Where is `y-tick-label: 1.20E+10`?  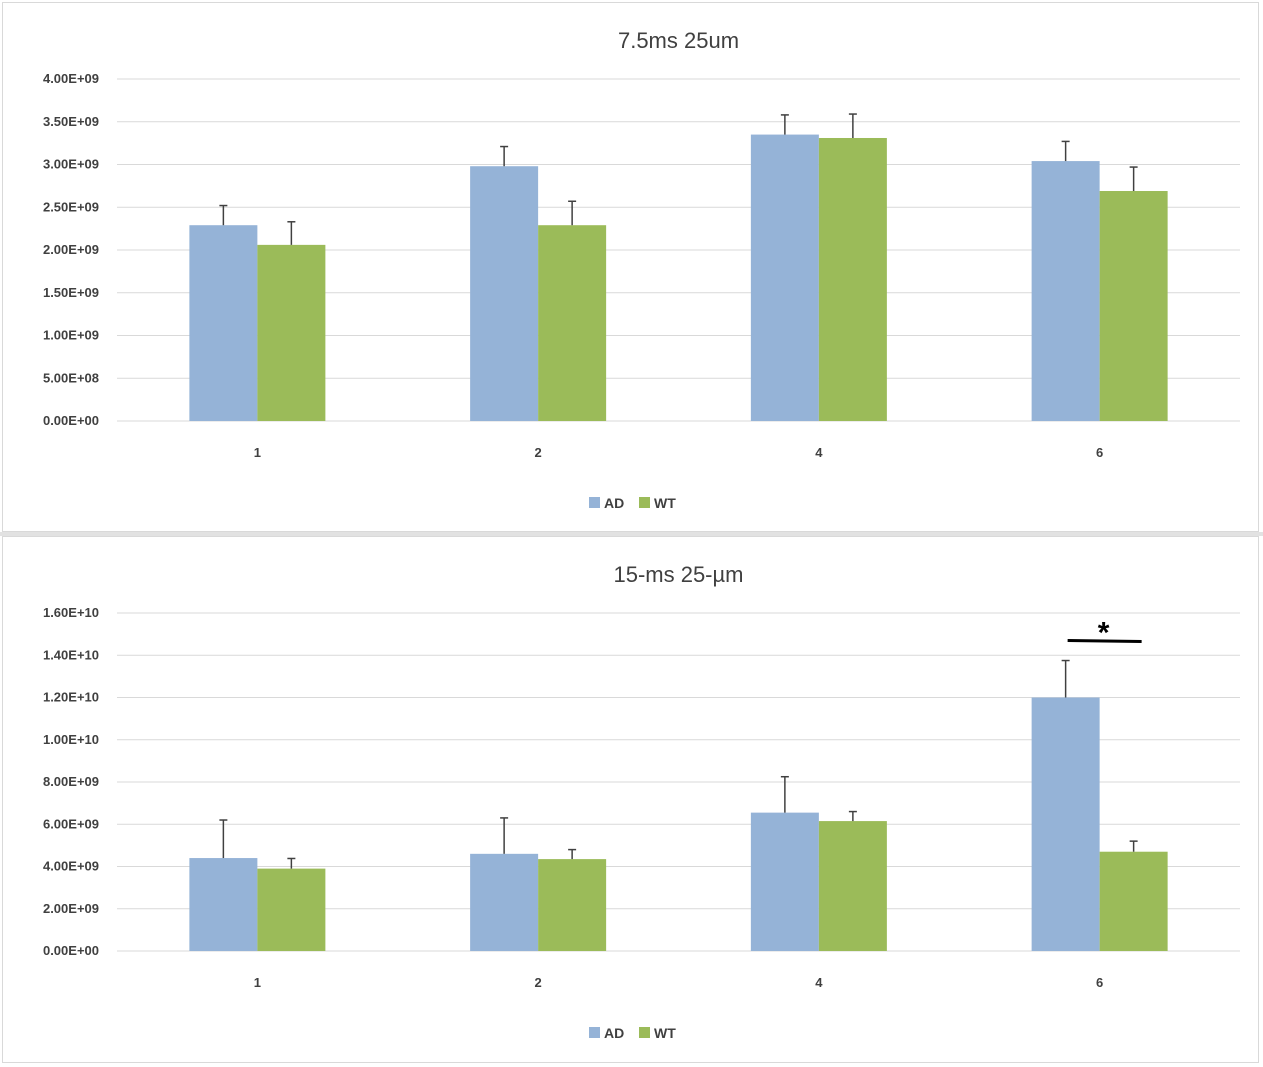
y-tick-label: 1.20E+10 is located at coordinates (71, 697).